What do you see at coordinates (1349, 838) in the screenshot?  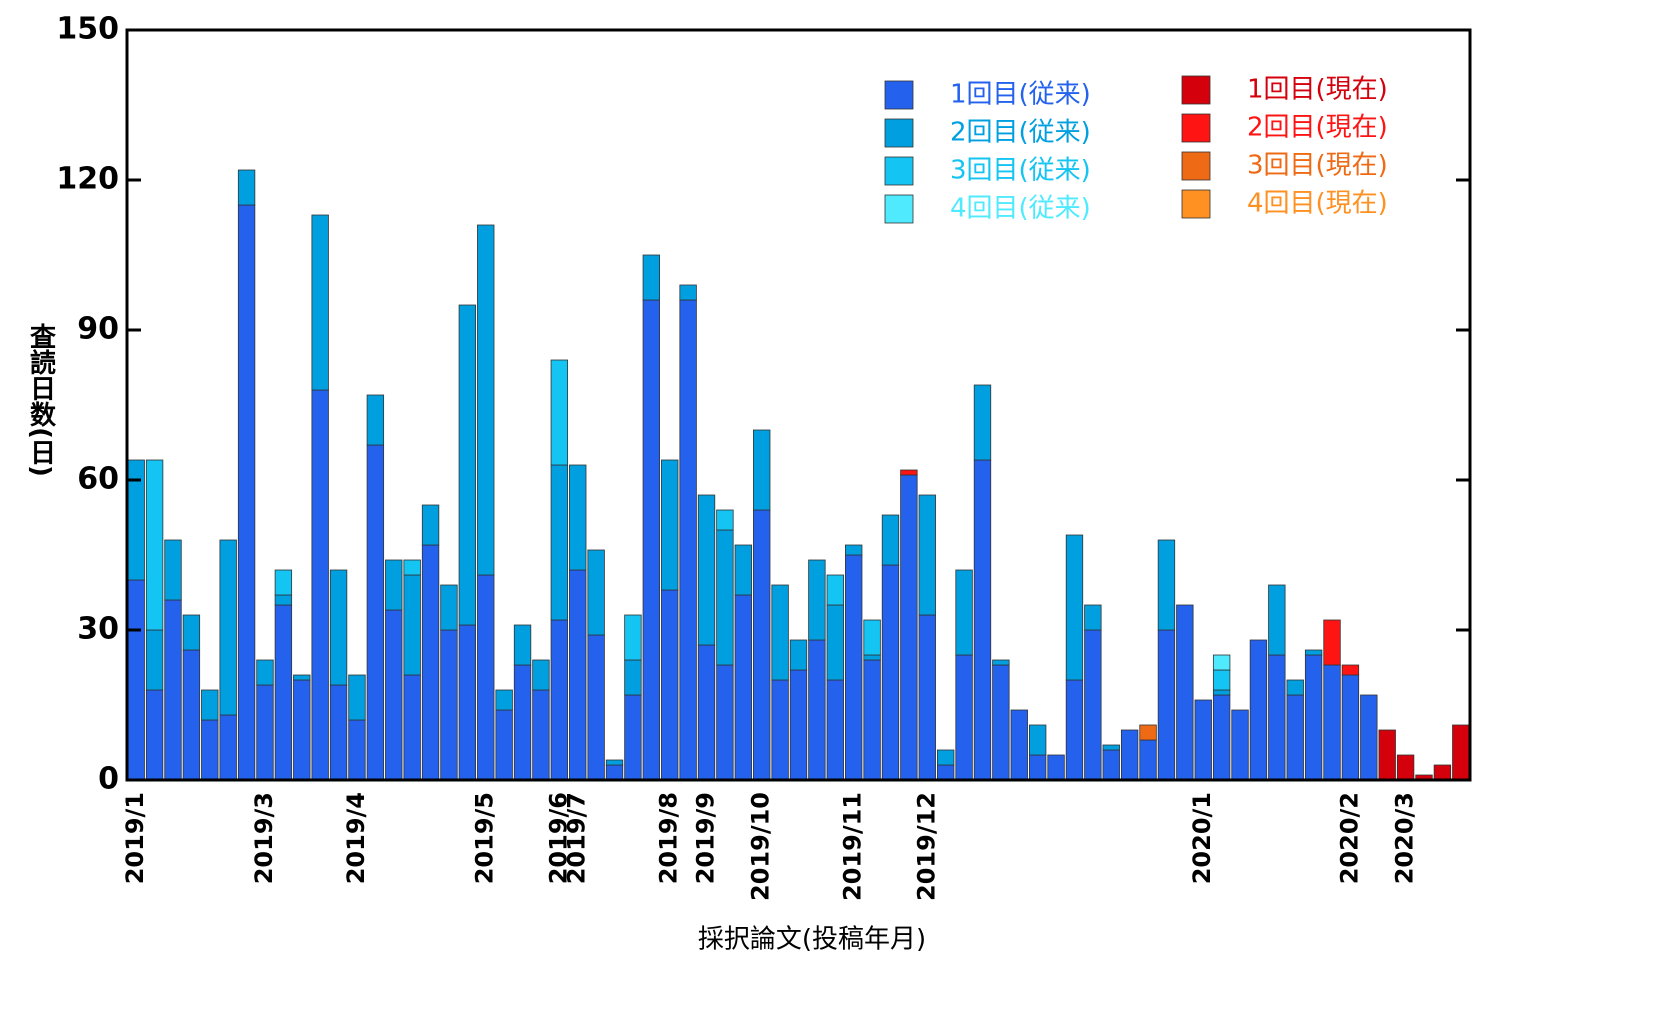 I see `x-tick-label: 2020/2` at bounding box center [1349, 838].